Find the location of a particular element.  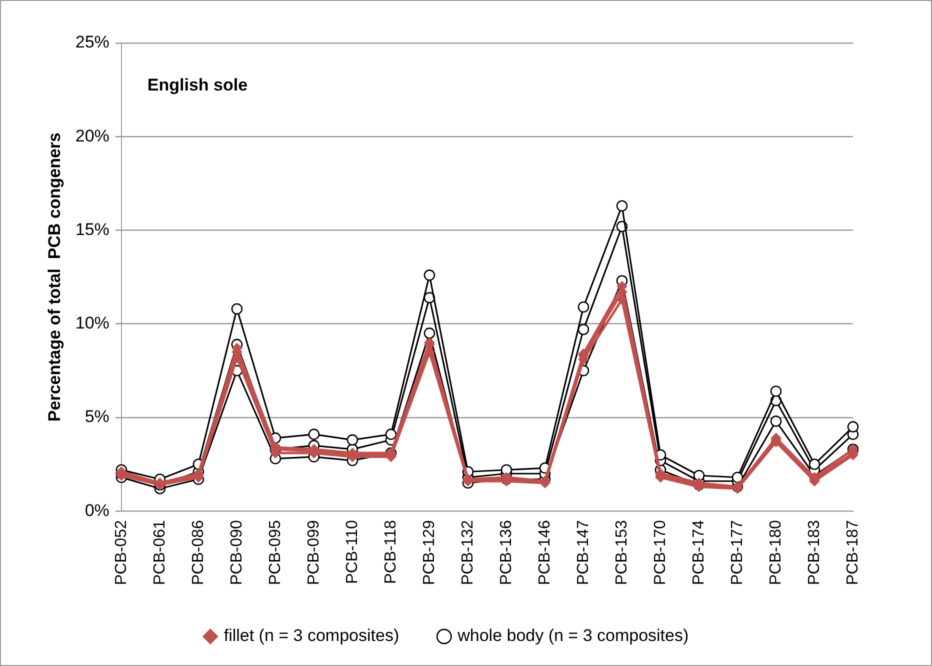

x-tick-label: PCB-090 is located at coordinates (237, 552).